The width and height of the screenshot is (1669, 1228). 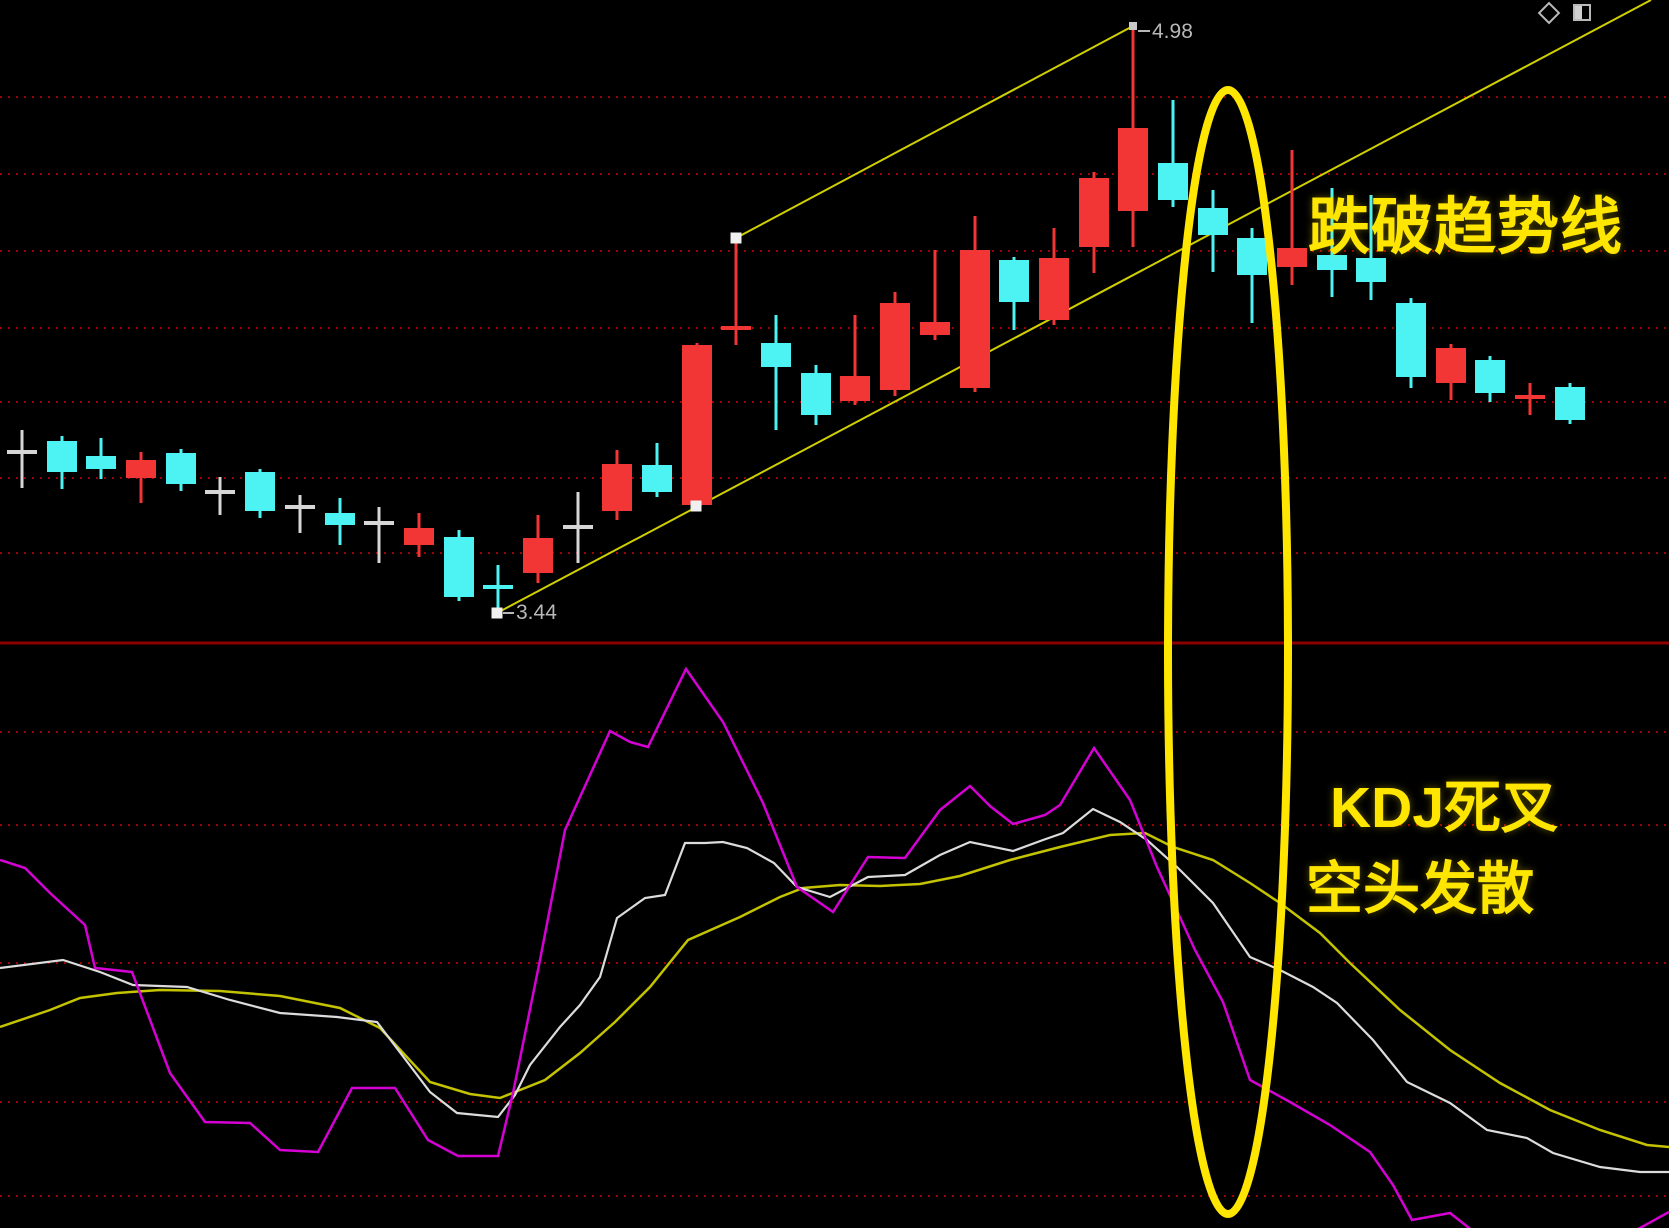 What do you see at coordinates (934, 132) in the screenshot?
I see `resistance-trendline` at bounding box center [934, 132].